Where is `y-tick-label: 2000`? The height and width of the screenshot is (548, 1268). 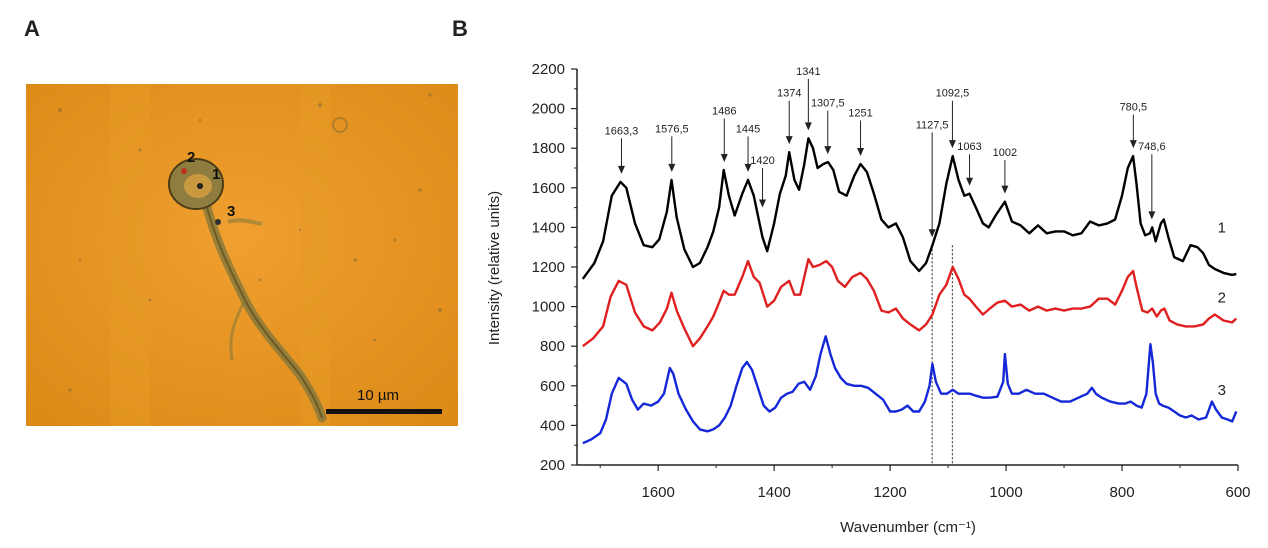 y-tick-label: 2000 is located at coordinates (548, 109).